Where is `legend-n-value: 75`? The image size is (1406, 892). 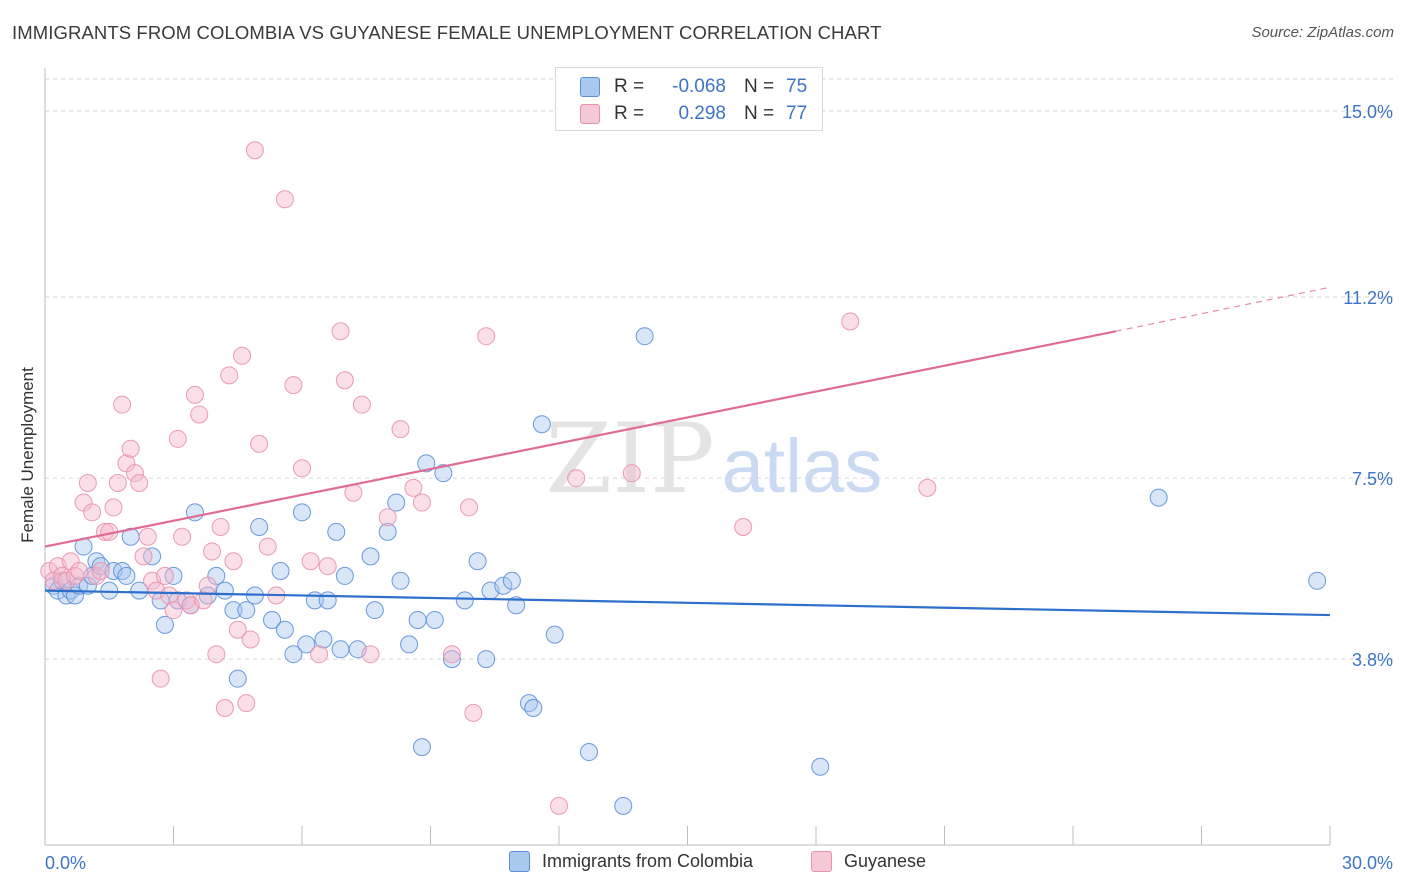 legend-n-value: 75 is located at coordinates (797, 86).